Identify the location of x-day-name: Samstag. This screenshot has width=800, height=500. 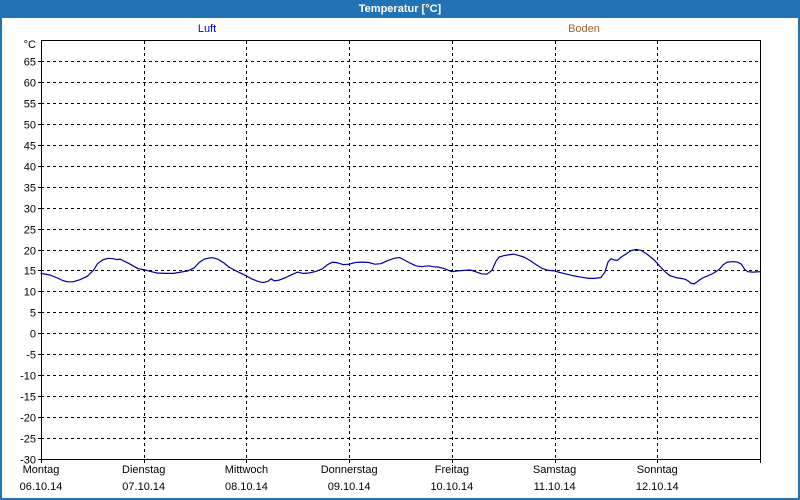
(554, 470).